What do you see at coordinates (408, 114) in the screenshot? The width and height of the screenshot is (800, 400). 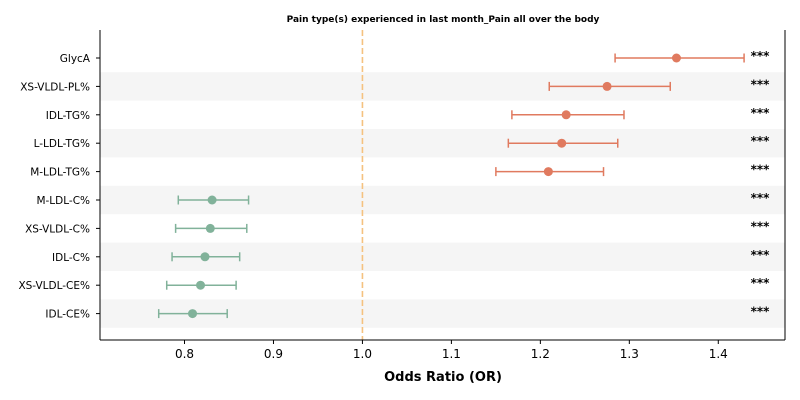 I see `row-idl-tg-: IDL-TG% ***` at bounding box center [408, 114].